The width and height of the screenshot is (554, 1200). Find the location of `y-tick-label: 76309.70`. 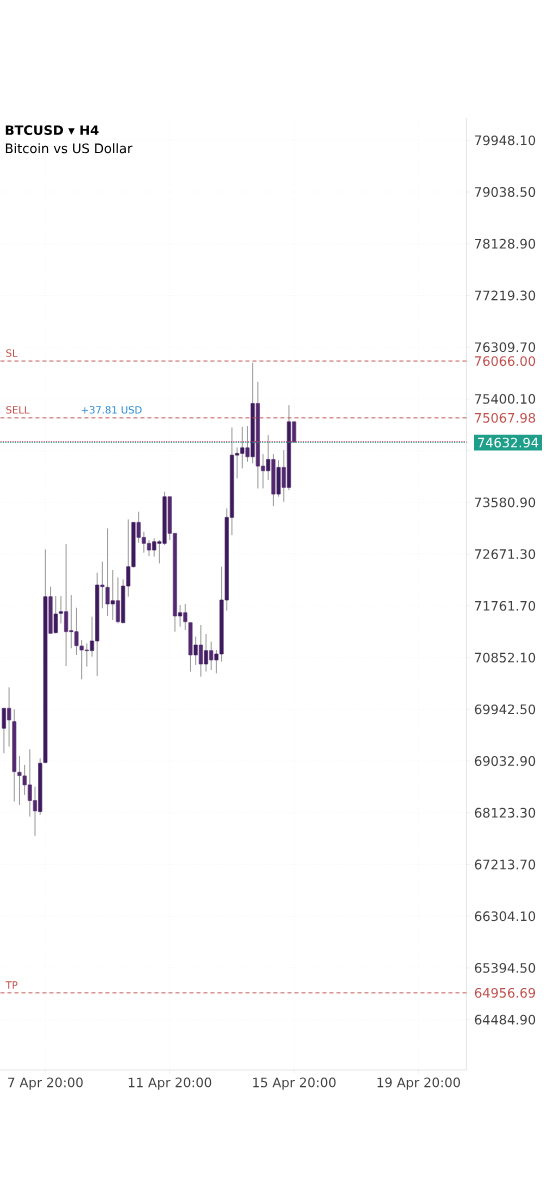

y-tick-label: 76309.70 is located at coordinates (504, 347).